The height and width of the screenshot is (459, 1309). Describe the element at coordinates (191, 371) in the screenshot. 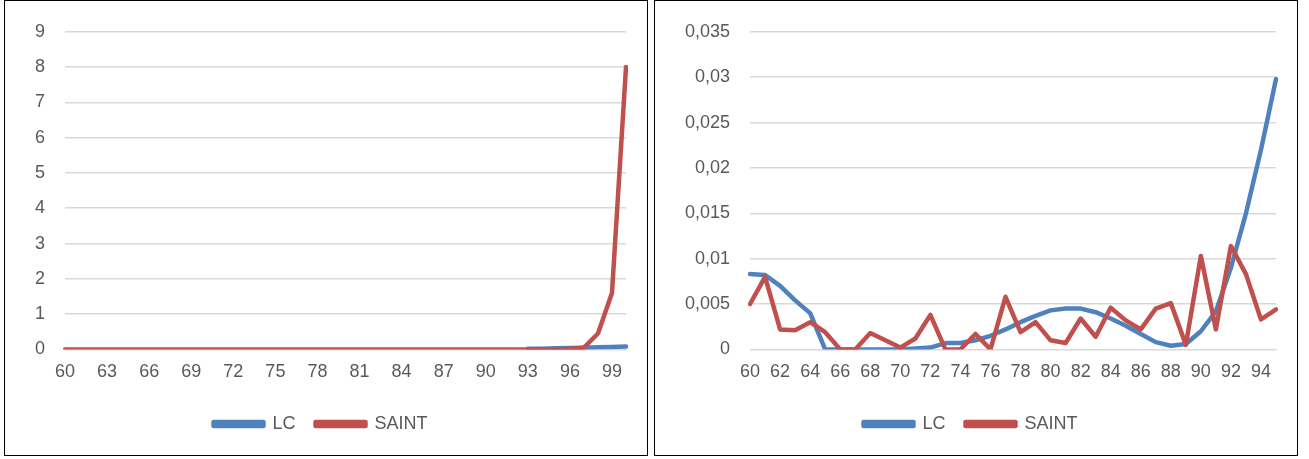

I see `x-tick-label: 69` at that location.